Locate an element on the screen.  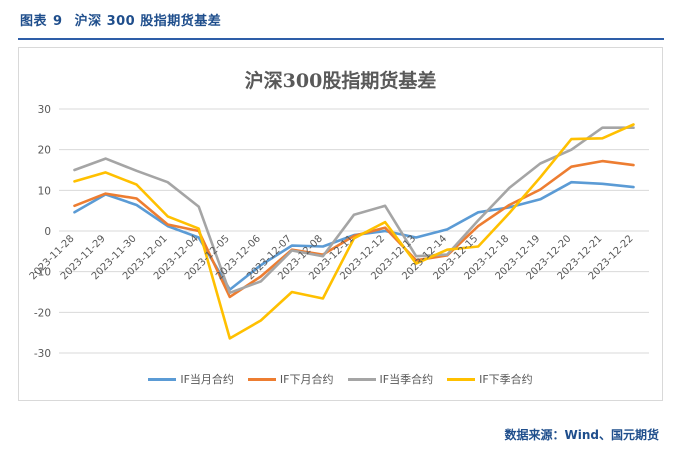
y-tick-label: 30 is located at coordinates (44, 110).